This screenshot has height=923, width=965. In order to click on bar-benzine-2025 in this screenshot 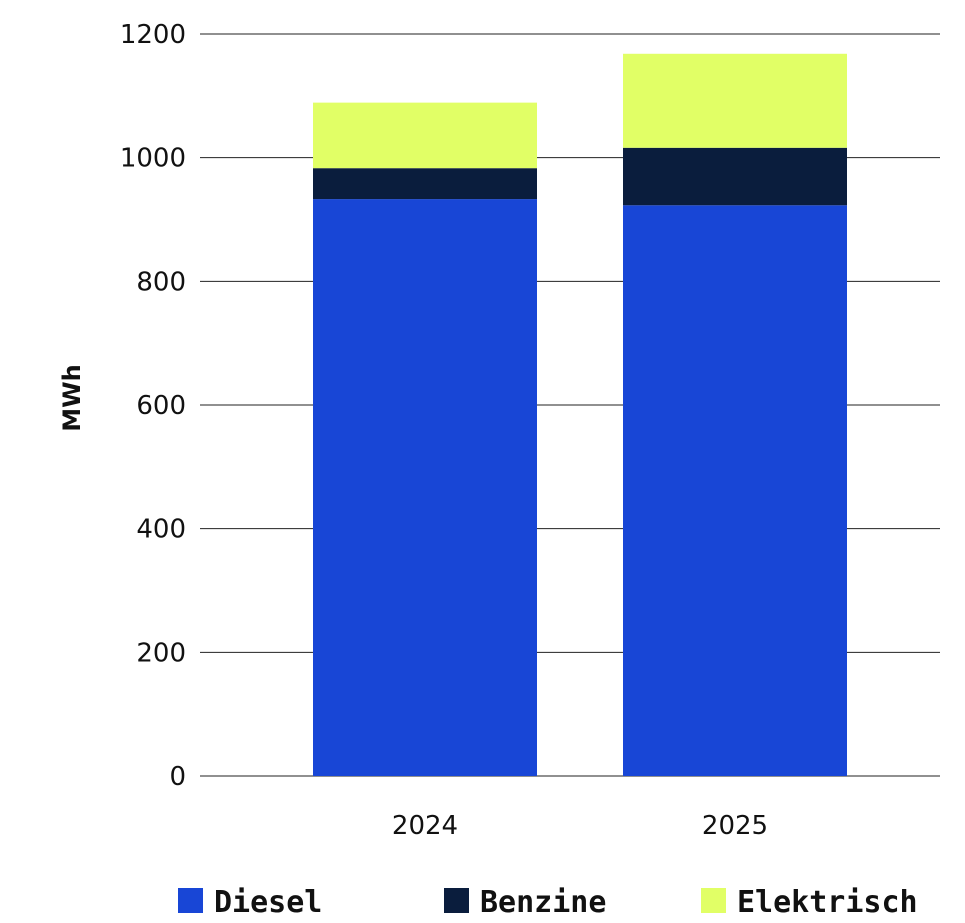, I will do `click(735, 176)`.